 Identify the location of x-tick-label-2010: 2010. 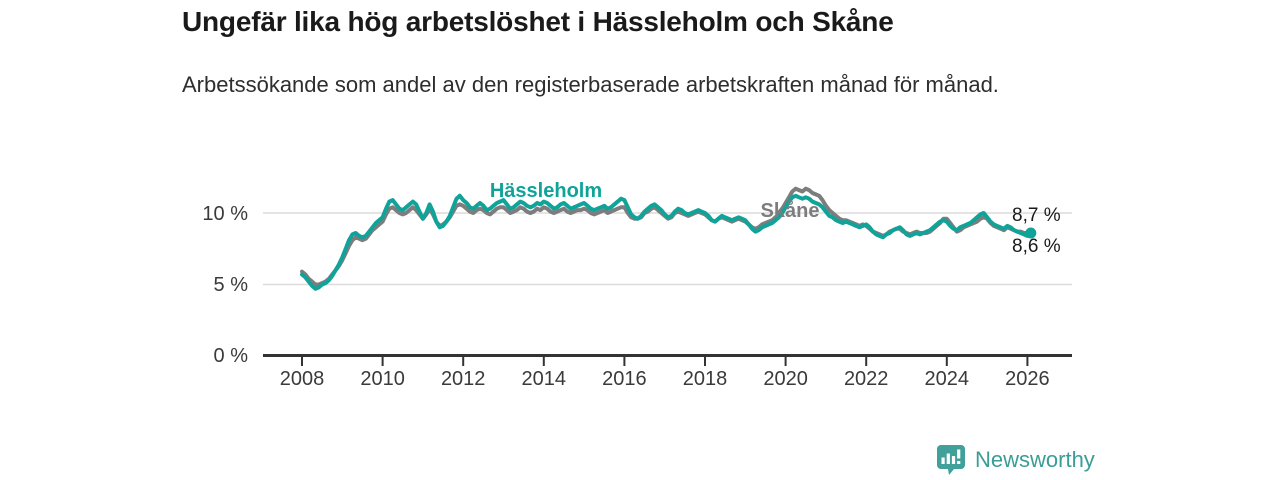
(382, 379).